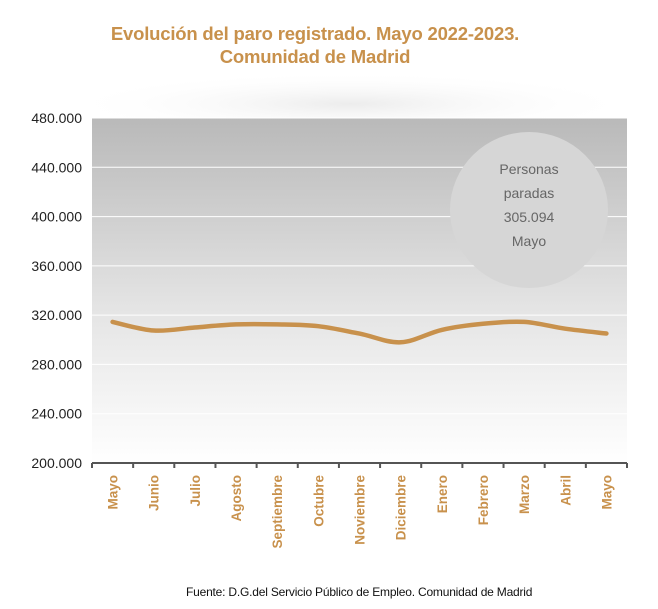 This screenshot has width=658, height=609. I want to click on y-tick-label: 440.000, so click(56, 167).